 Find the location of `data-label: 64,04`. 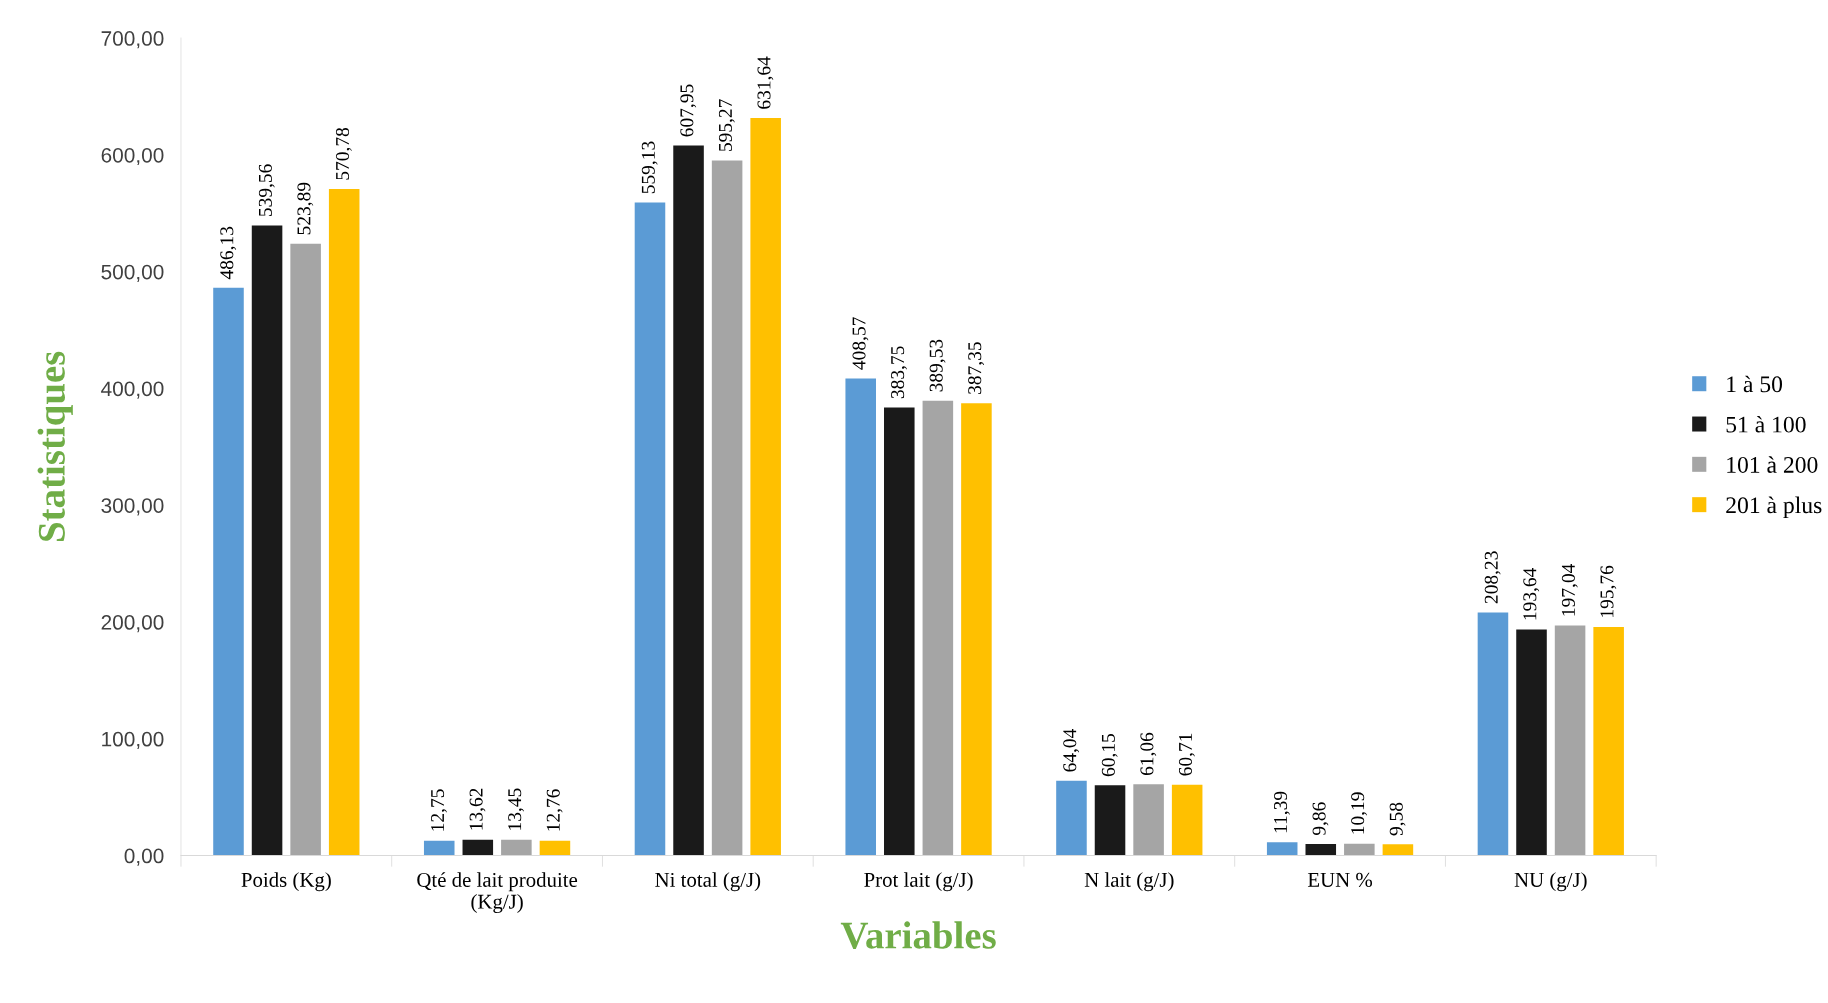

data-label: 64,04 is located at coordinates (1071, 750).